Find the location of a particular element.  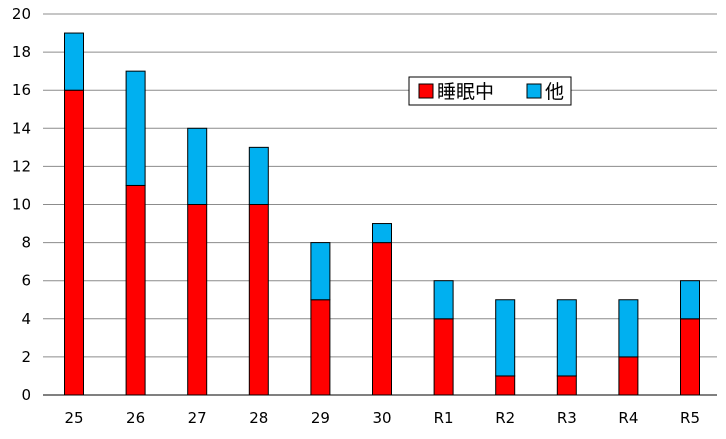

x-tick-label: 30 is located at coordinates (381, 418).